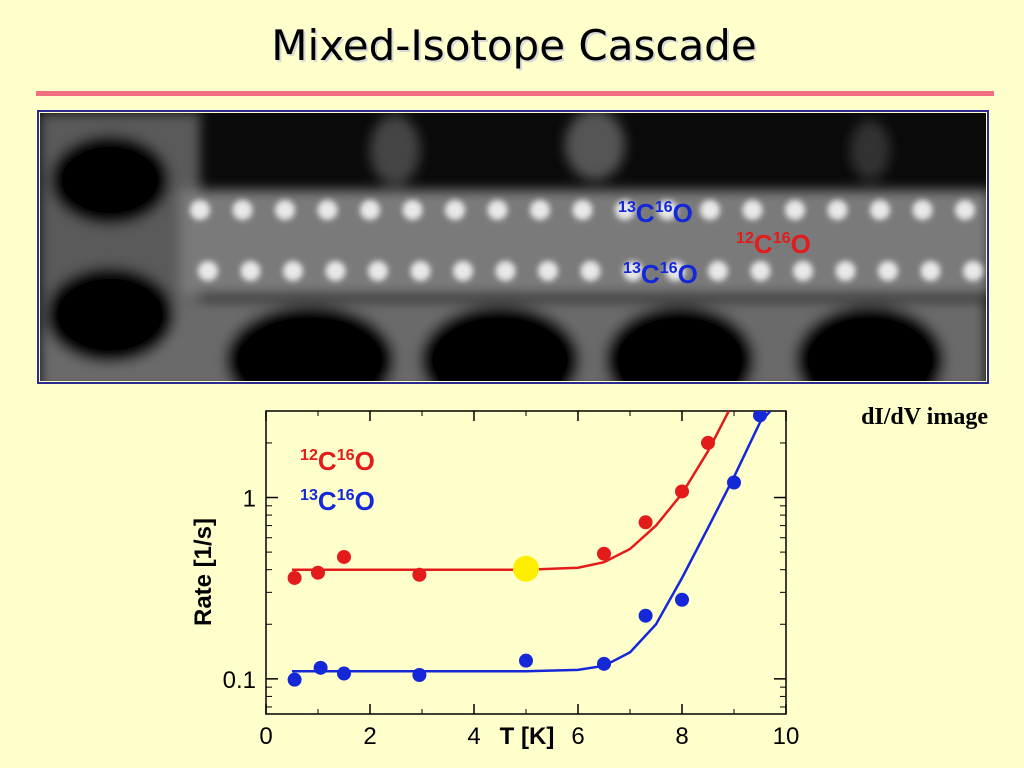 The width and height of the screenshot is (1024, 768). I want to click on x-tick-label: 8, so click(681, 736).